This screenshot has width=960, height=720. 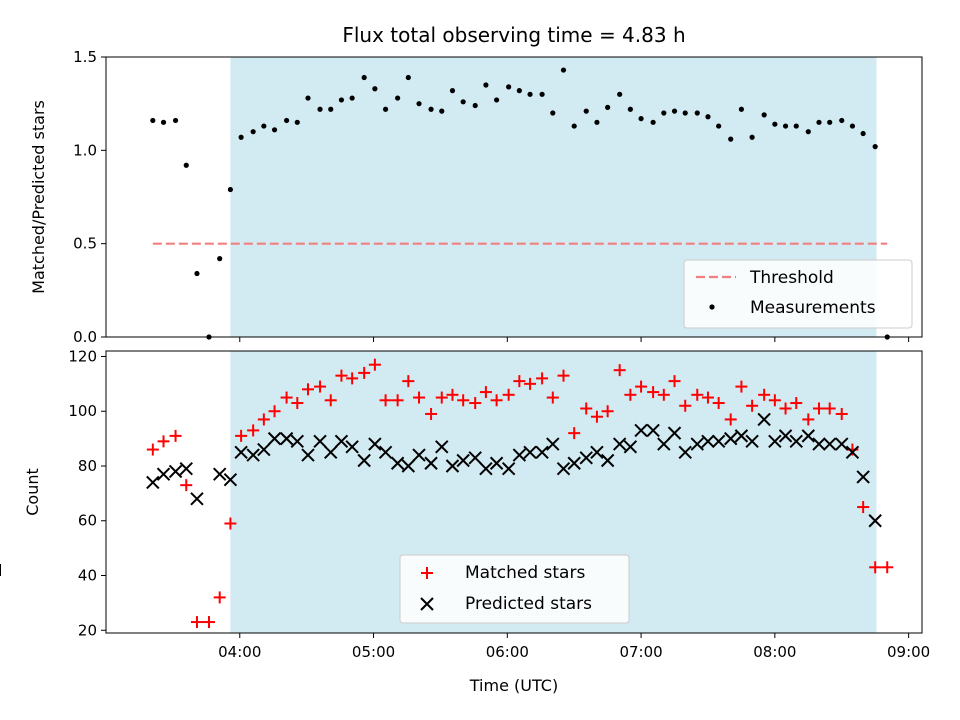 What do you see at coordinates (427, 573) in the screenshot?
I see `legend-matched-swatch` at bounding box center [427, 573].